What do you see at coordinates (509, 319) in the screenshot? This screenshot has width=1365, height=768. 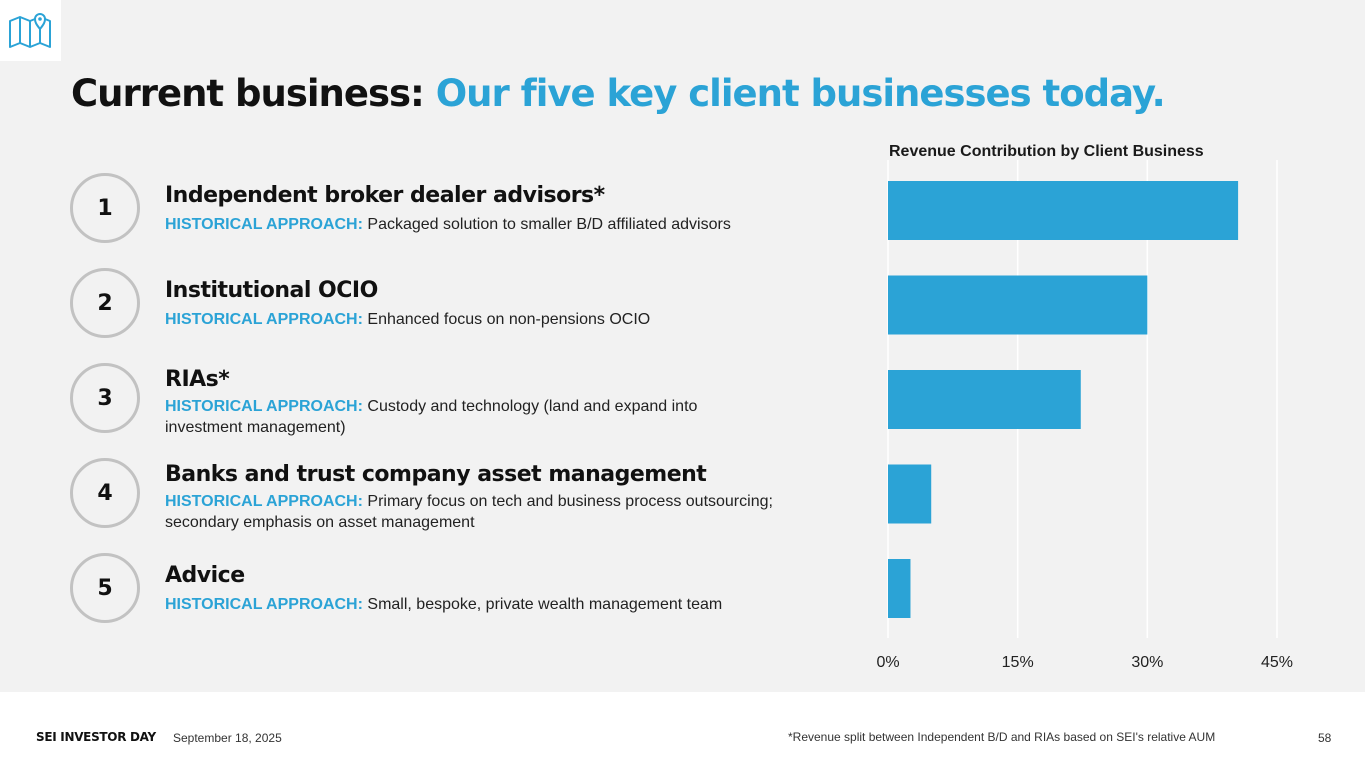 I see `item-text: Enhanced focus on non-pensions OCIO` at bounding box center [509, 319].